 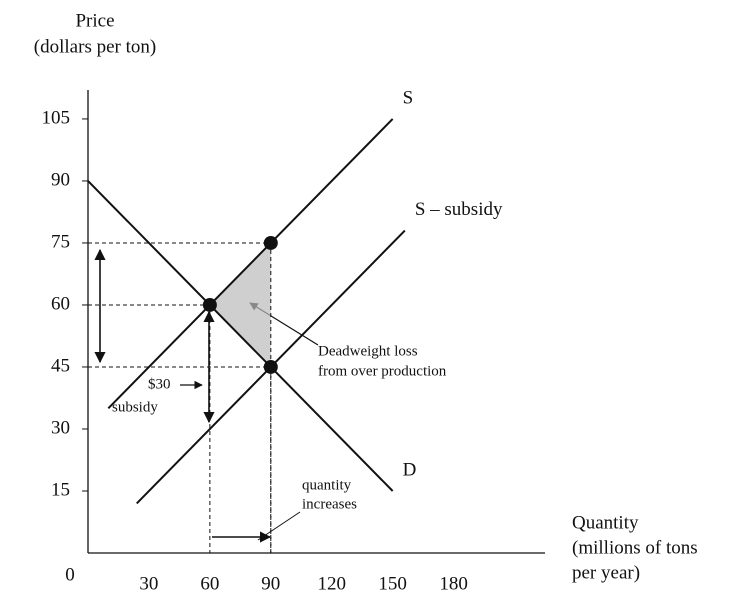 What do you see at coordinates (453, 583) in the screenshot?
I see `x-tick-label: 180` at bounding box center [453, 583].